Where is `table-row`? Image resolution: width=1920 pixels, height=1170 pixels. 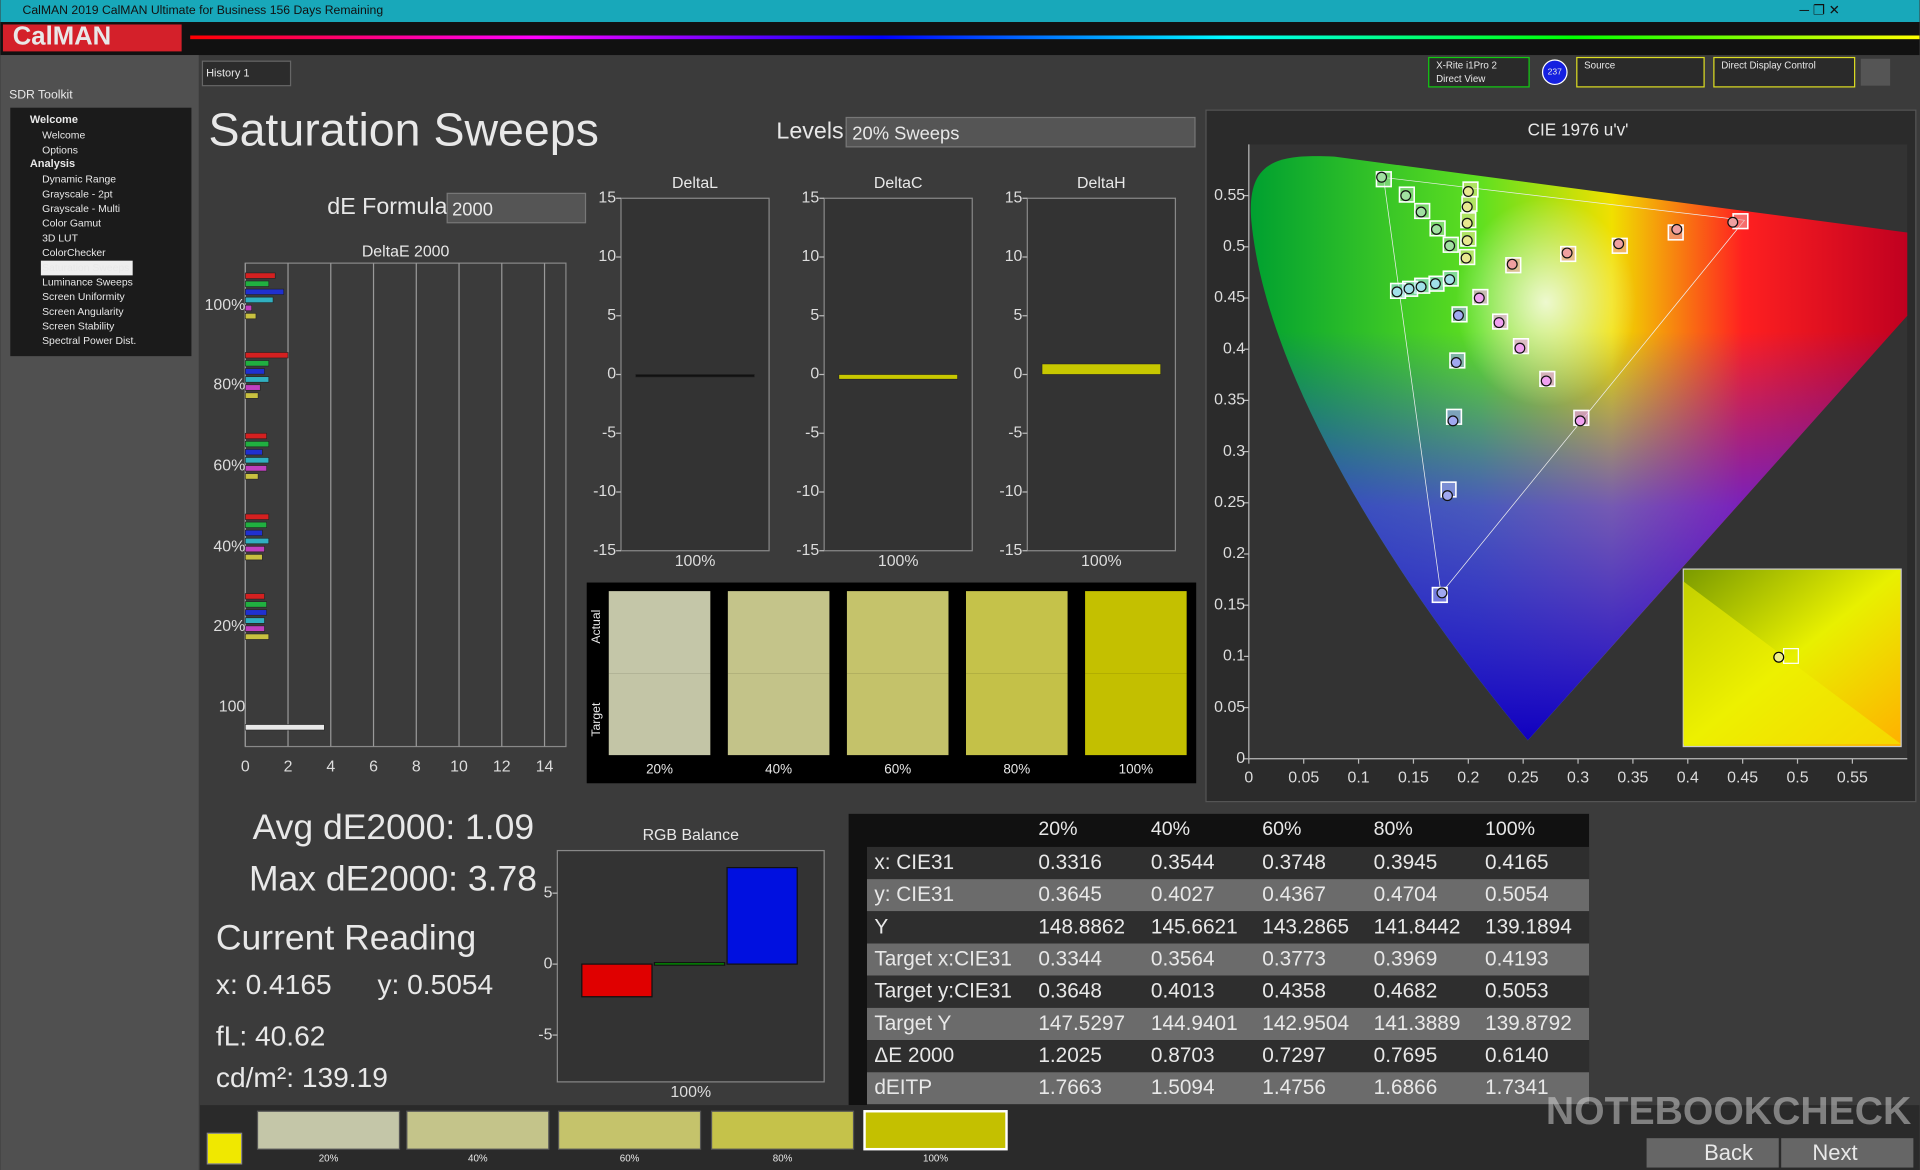 table-row is located at coordinates (1228, 991).